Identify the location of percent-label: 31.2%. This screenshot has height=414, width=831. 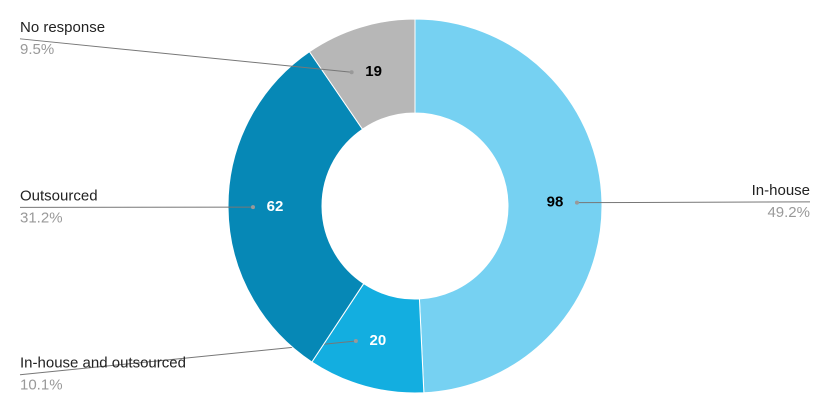
(41, 217).